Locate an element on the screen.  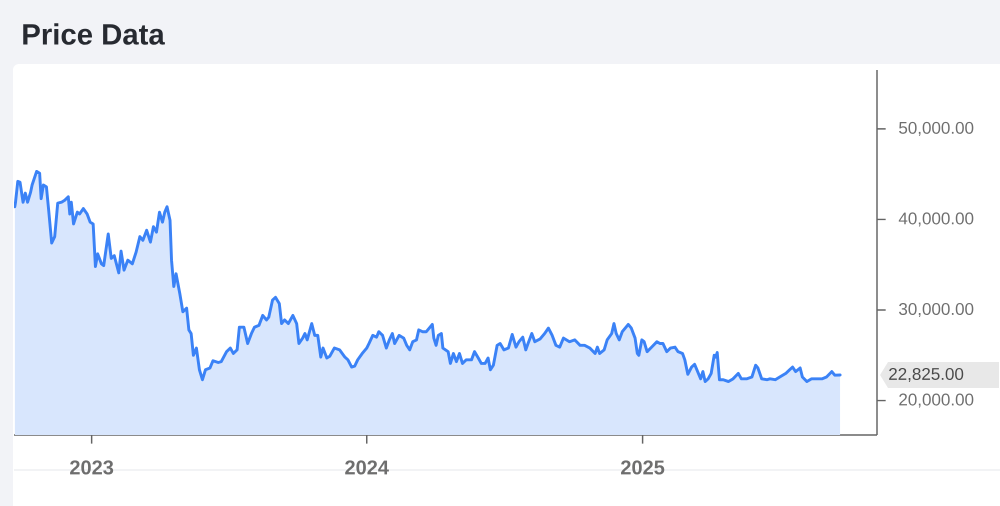
y-tick-label: 50,000.00 is located at coordinates (936, 129).